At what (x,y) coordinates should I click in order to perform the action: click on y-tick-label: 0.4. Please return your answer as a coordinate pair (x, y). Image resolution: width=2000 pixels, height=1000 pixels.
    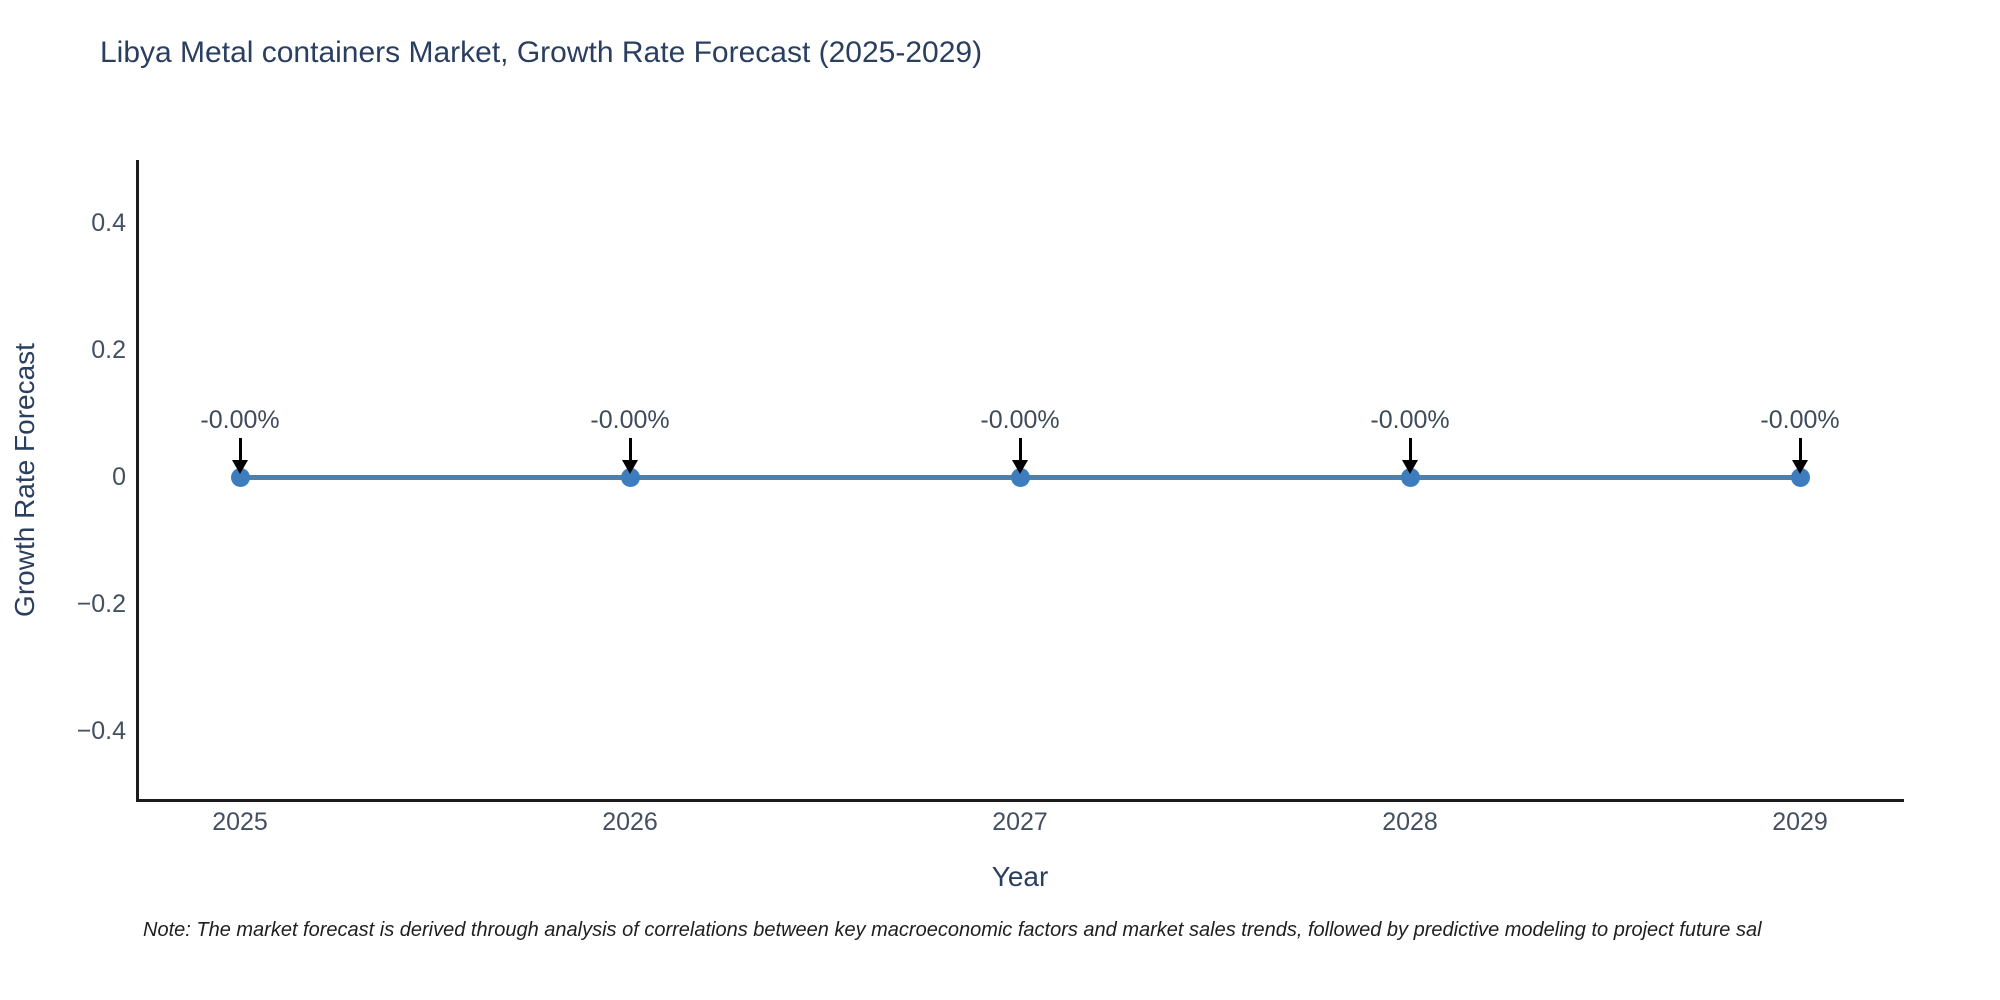
    Looking at the image, I should click on (108, 223).